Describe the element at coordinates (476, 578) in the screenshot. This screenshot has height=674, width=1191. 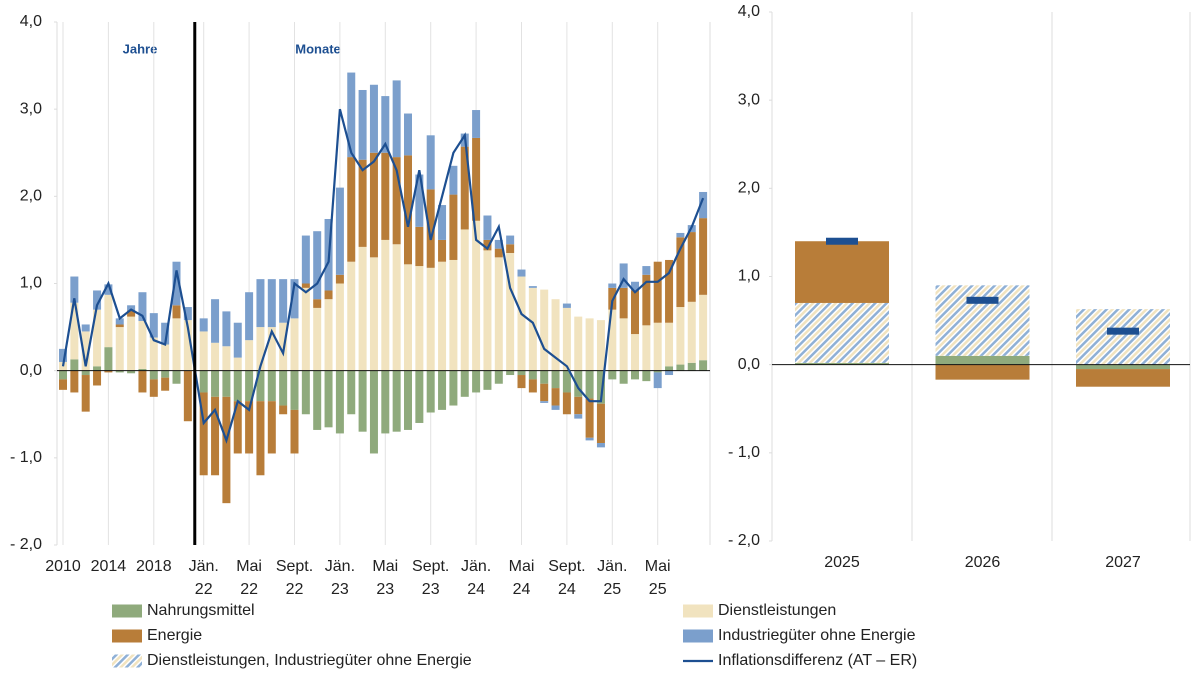
I see `x-tick-label: Jän. 24` at that location.